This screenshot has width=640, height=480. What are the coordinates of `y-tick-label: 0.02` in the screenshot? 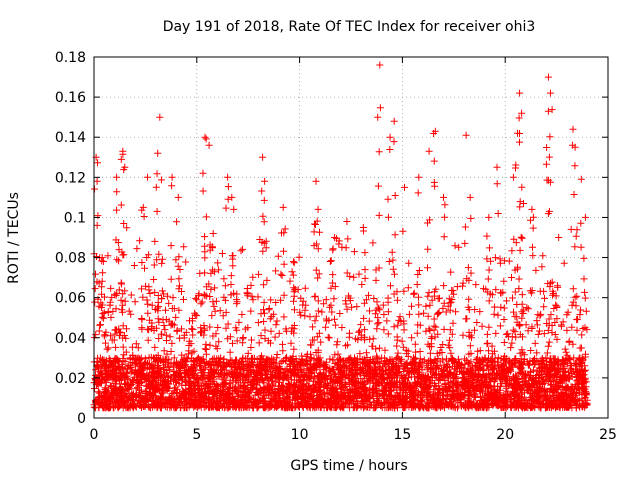 It's located at (70, 379).